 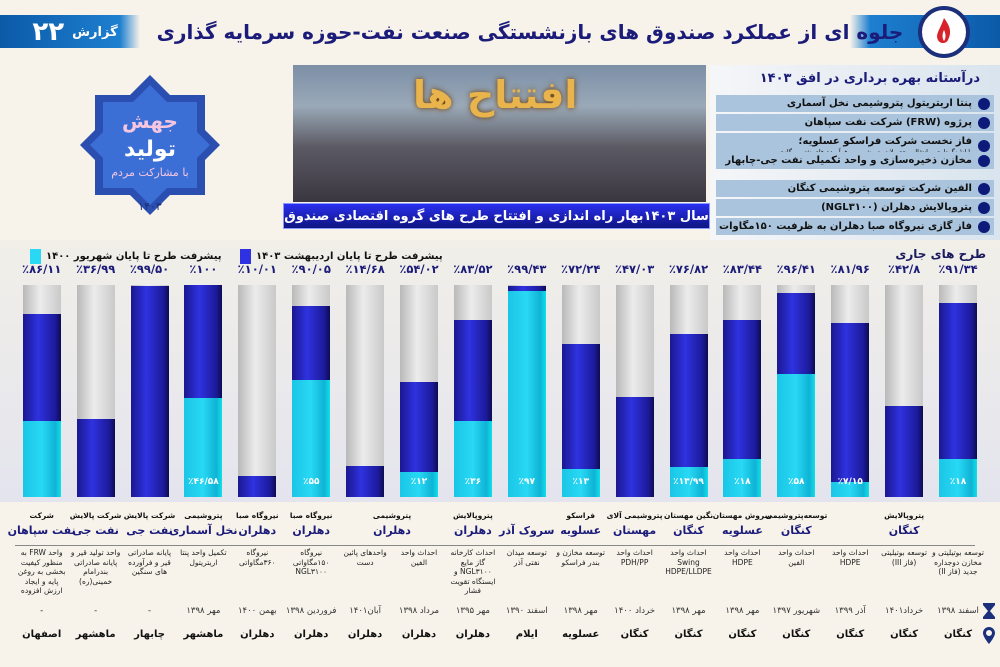 I want to click on svg-text: جهش, so click(x=150, y=121).